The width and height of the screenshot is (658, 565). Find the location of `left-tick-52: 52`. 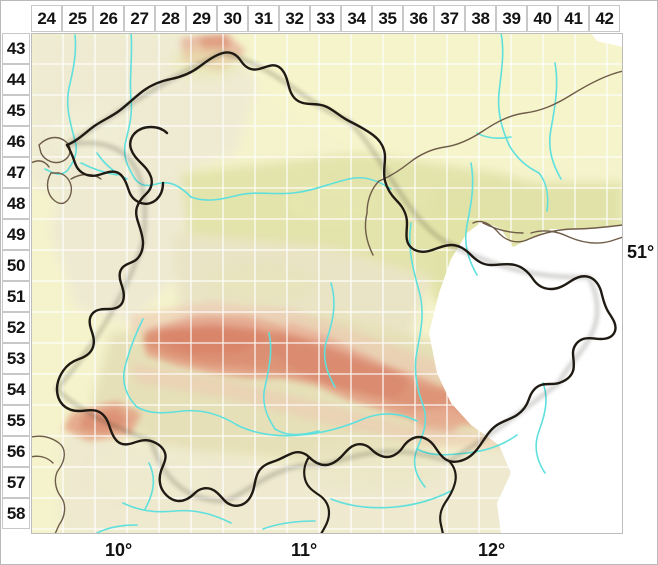

left-tick-52: 52 is located at coordinates (16, 327).